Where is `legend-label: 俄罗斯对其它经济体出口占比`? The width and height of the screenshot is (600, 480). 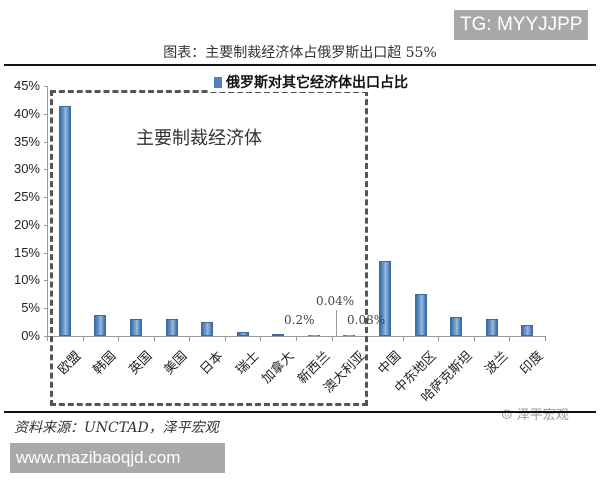 legend-label: 俄罗斯对其它经济体出口占比 is located at coordinates (317, 83).